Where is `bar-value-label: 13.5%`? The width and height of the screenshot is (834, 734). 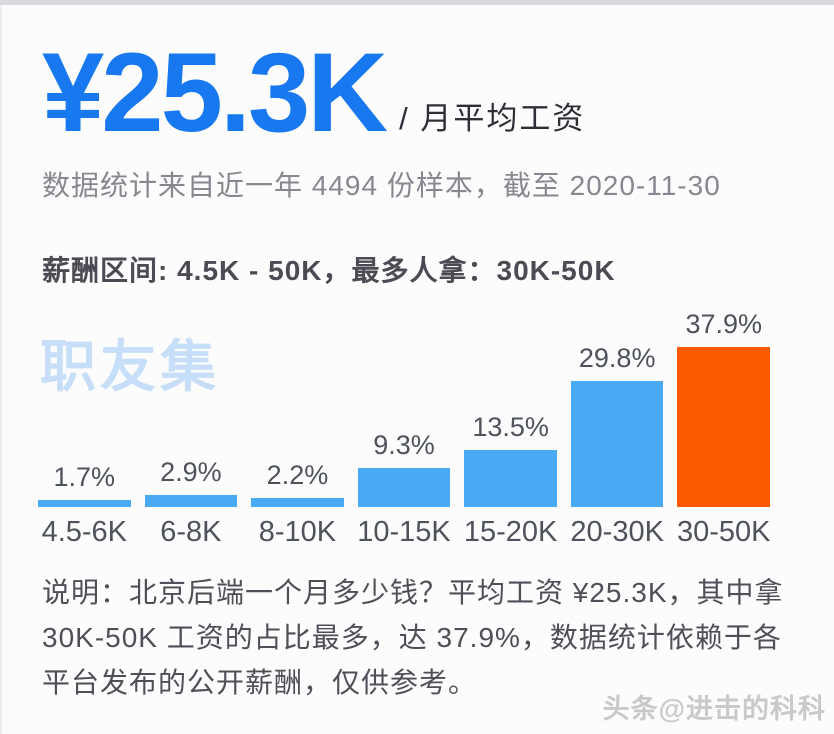
bar-value-label: 13.5% is located at coordinates (510, 427).